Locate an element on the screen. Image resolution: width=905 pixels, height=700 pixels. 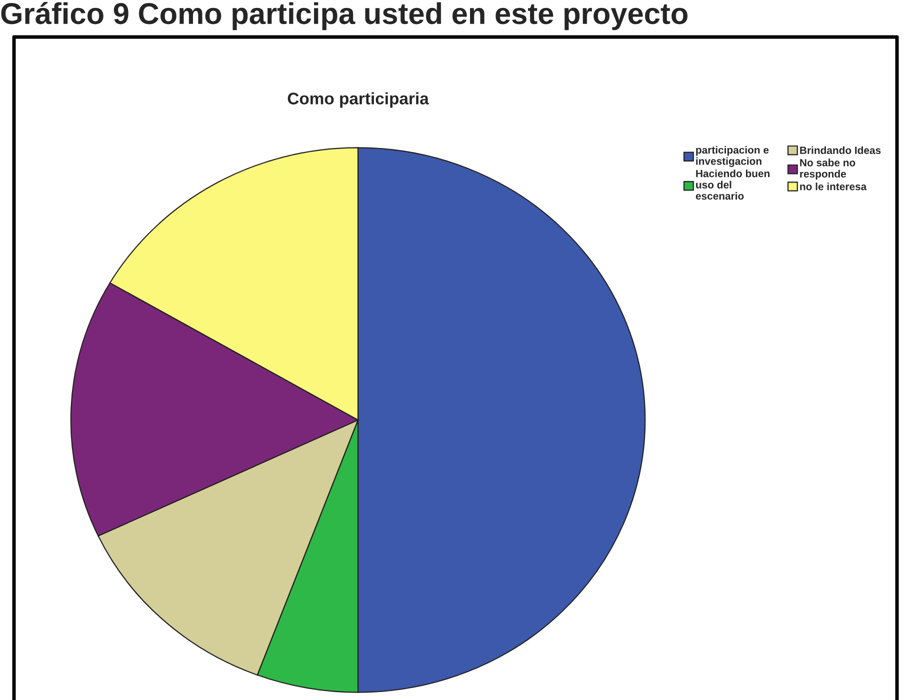
legend-label: no le interesa is located at coordinates (833, 186).